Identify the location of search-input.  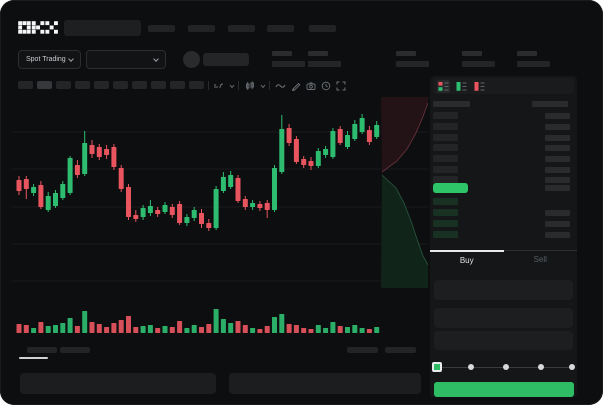
(102, 28).